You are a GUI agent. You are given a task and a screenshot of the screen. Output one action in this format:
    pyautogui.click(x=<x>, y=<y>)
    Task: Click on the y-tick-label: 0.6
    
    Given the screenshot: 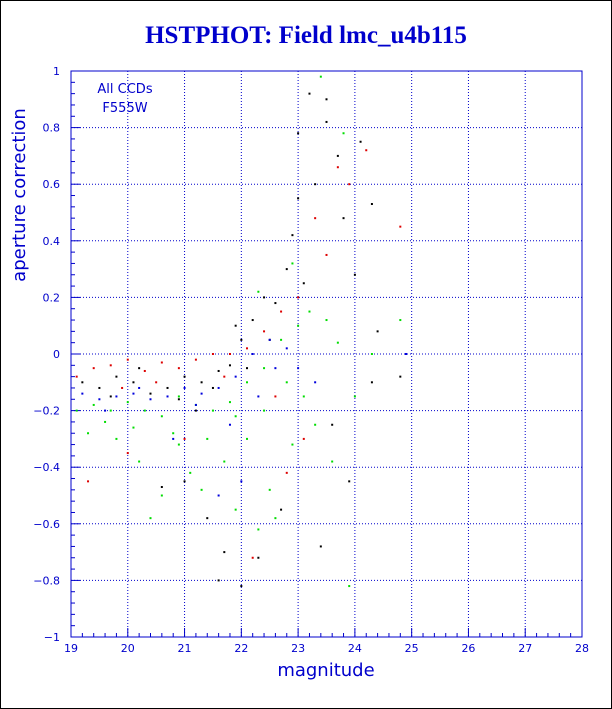 What is the action you would take?
    pyautogui.click(x=52, y=184)
    